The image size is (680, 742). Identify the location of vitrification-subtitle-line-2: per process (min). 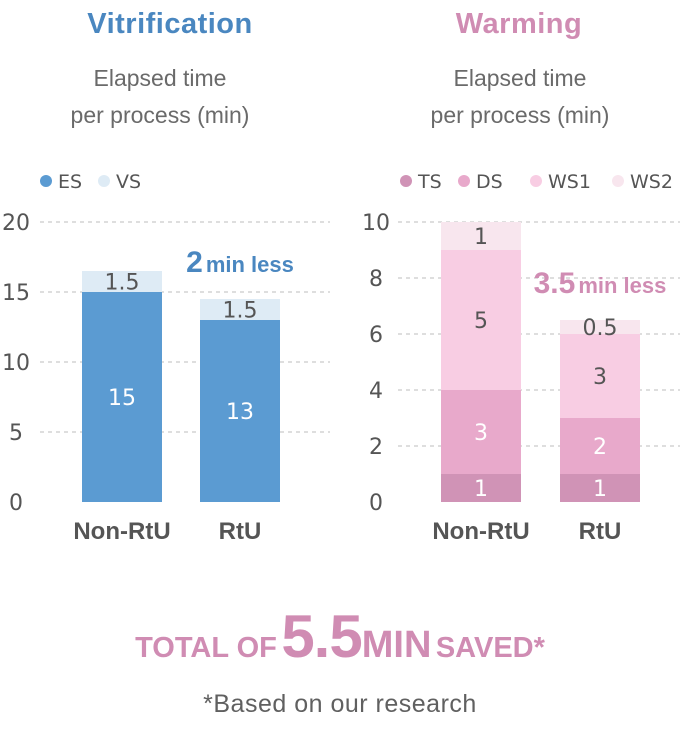
(160, 115).